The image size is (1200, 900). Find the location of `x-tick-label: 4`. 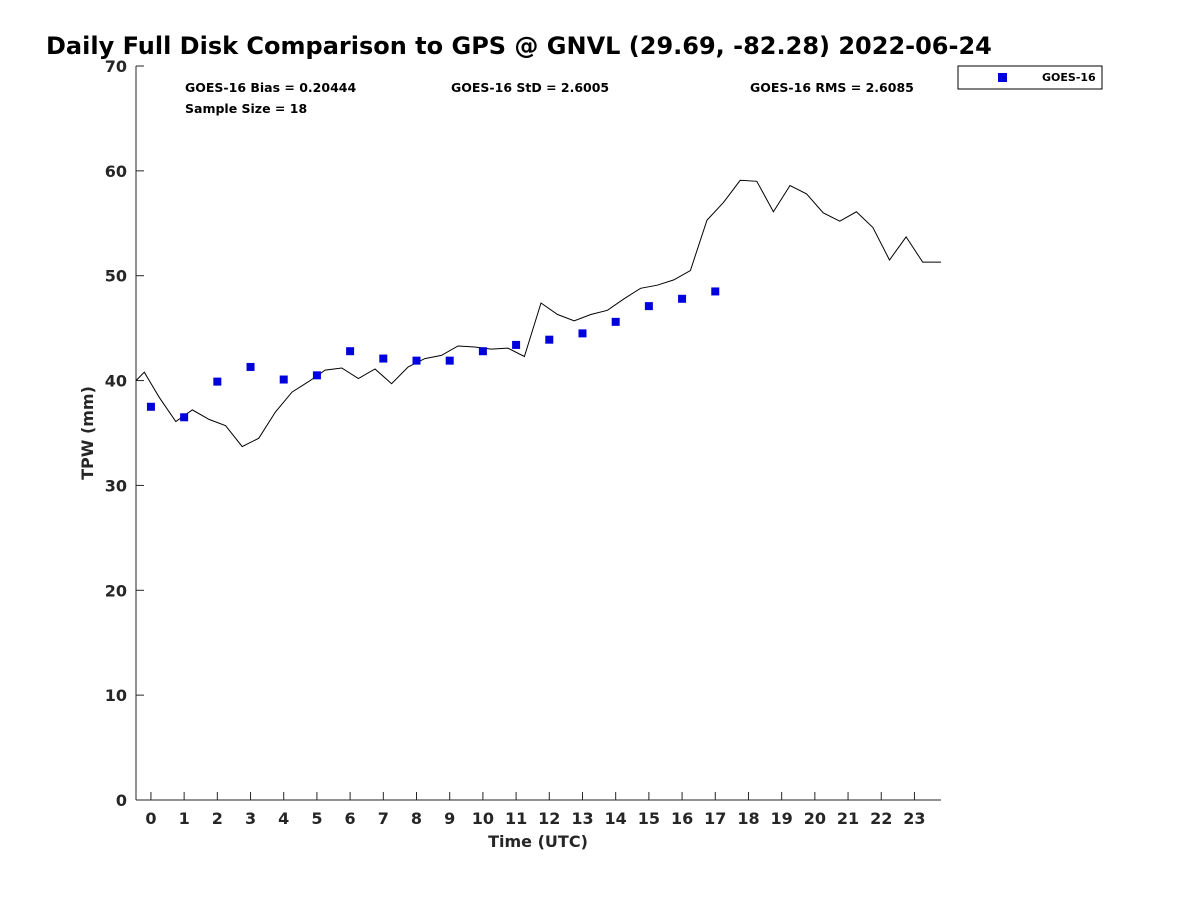

x-tick-label: 4 is located at coordinates (283, 818).